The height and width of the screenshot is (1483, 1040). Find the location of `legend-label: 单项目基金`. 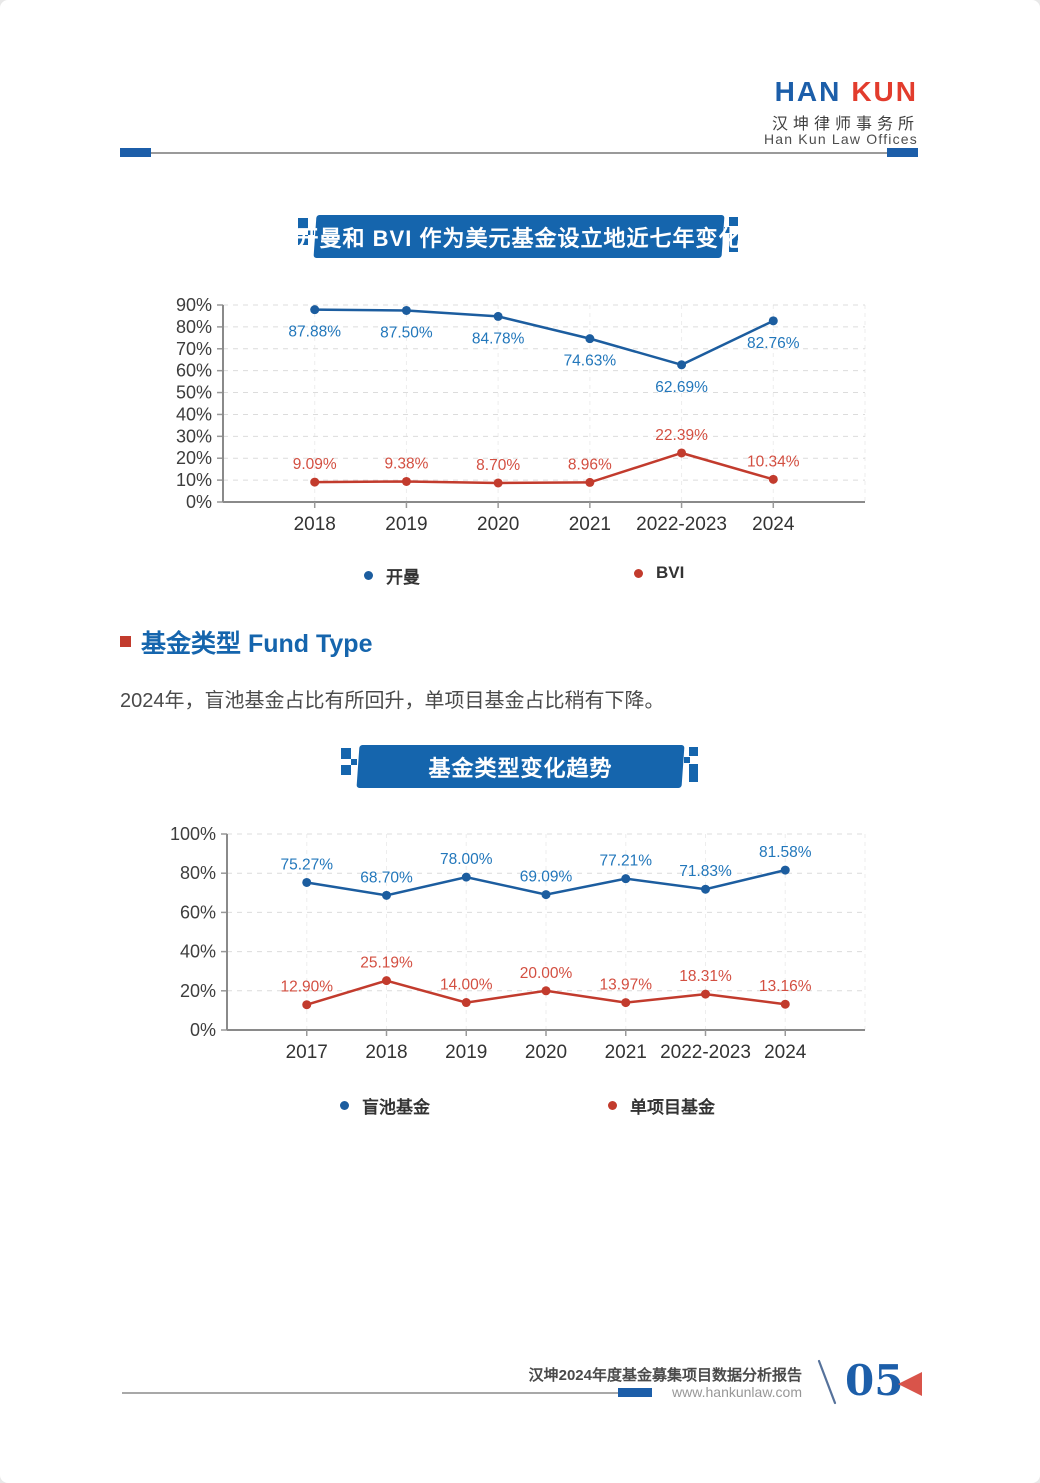

legend-label: 单项目基金 is located at coordinates (672, 1107).